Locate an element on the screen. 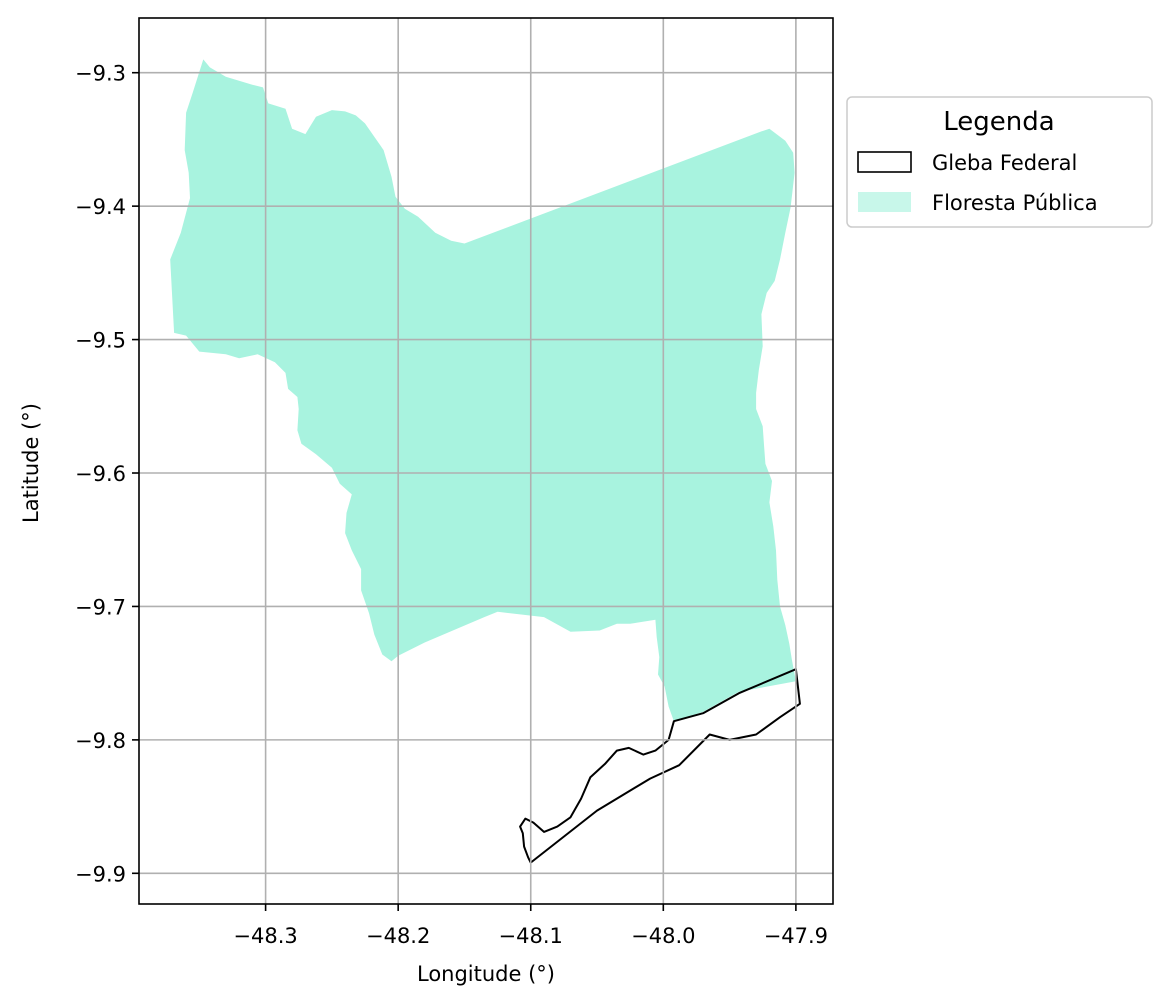 Image resolution: width=1172 pixels, height=1006 pixels. legend: Legenda Gleba Federal Floresta Pública is located at coordinates (999, 162).